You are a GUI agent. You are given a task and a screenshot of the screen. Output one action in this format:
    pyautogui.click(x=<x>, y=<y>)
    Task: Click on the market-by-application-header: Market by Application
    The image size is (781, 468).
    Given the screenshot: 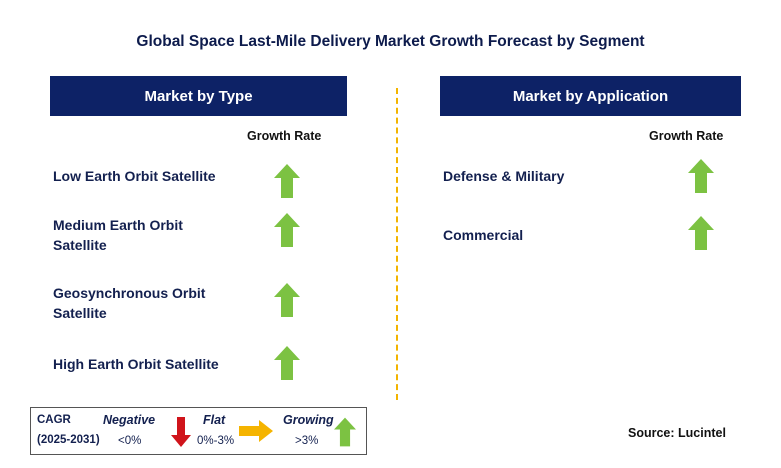 What is the action you would take?
    pyautogui.click(x=590, y=96)
    